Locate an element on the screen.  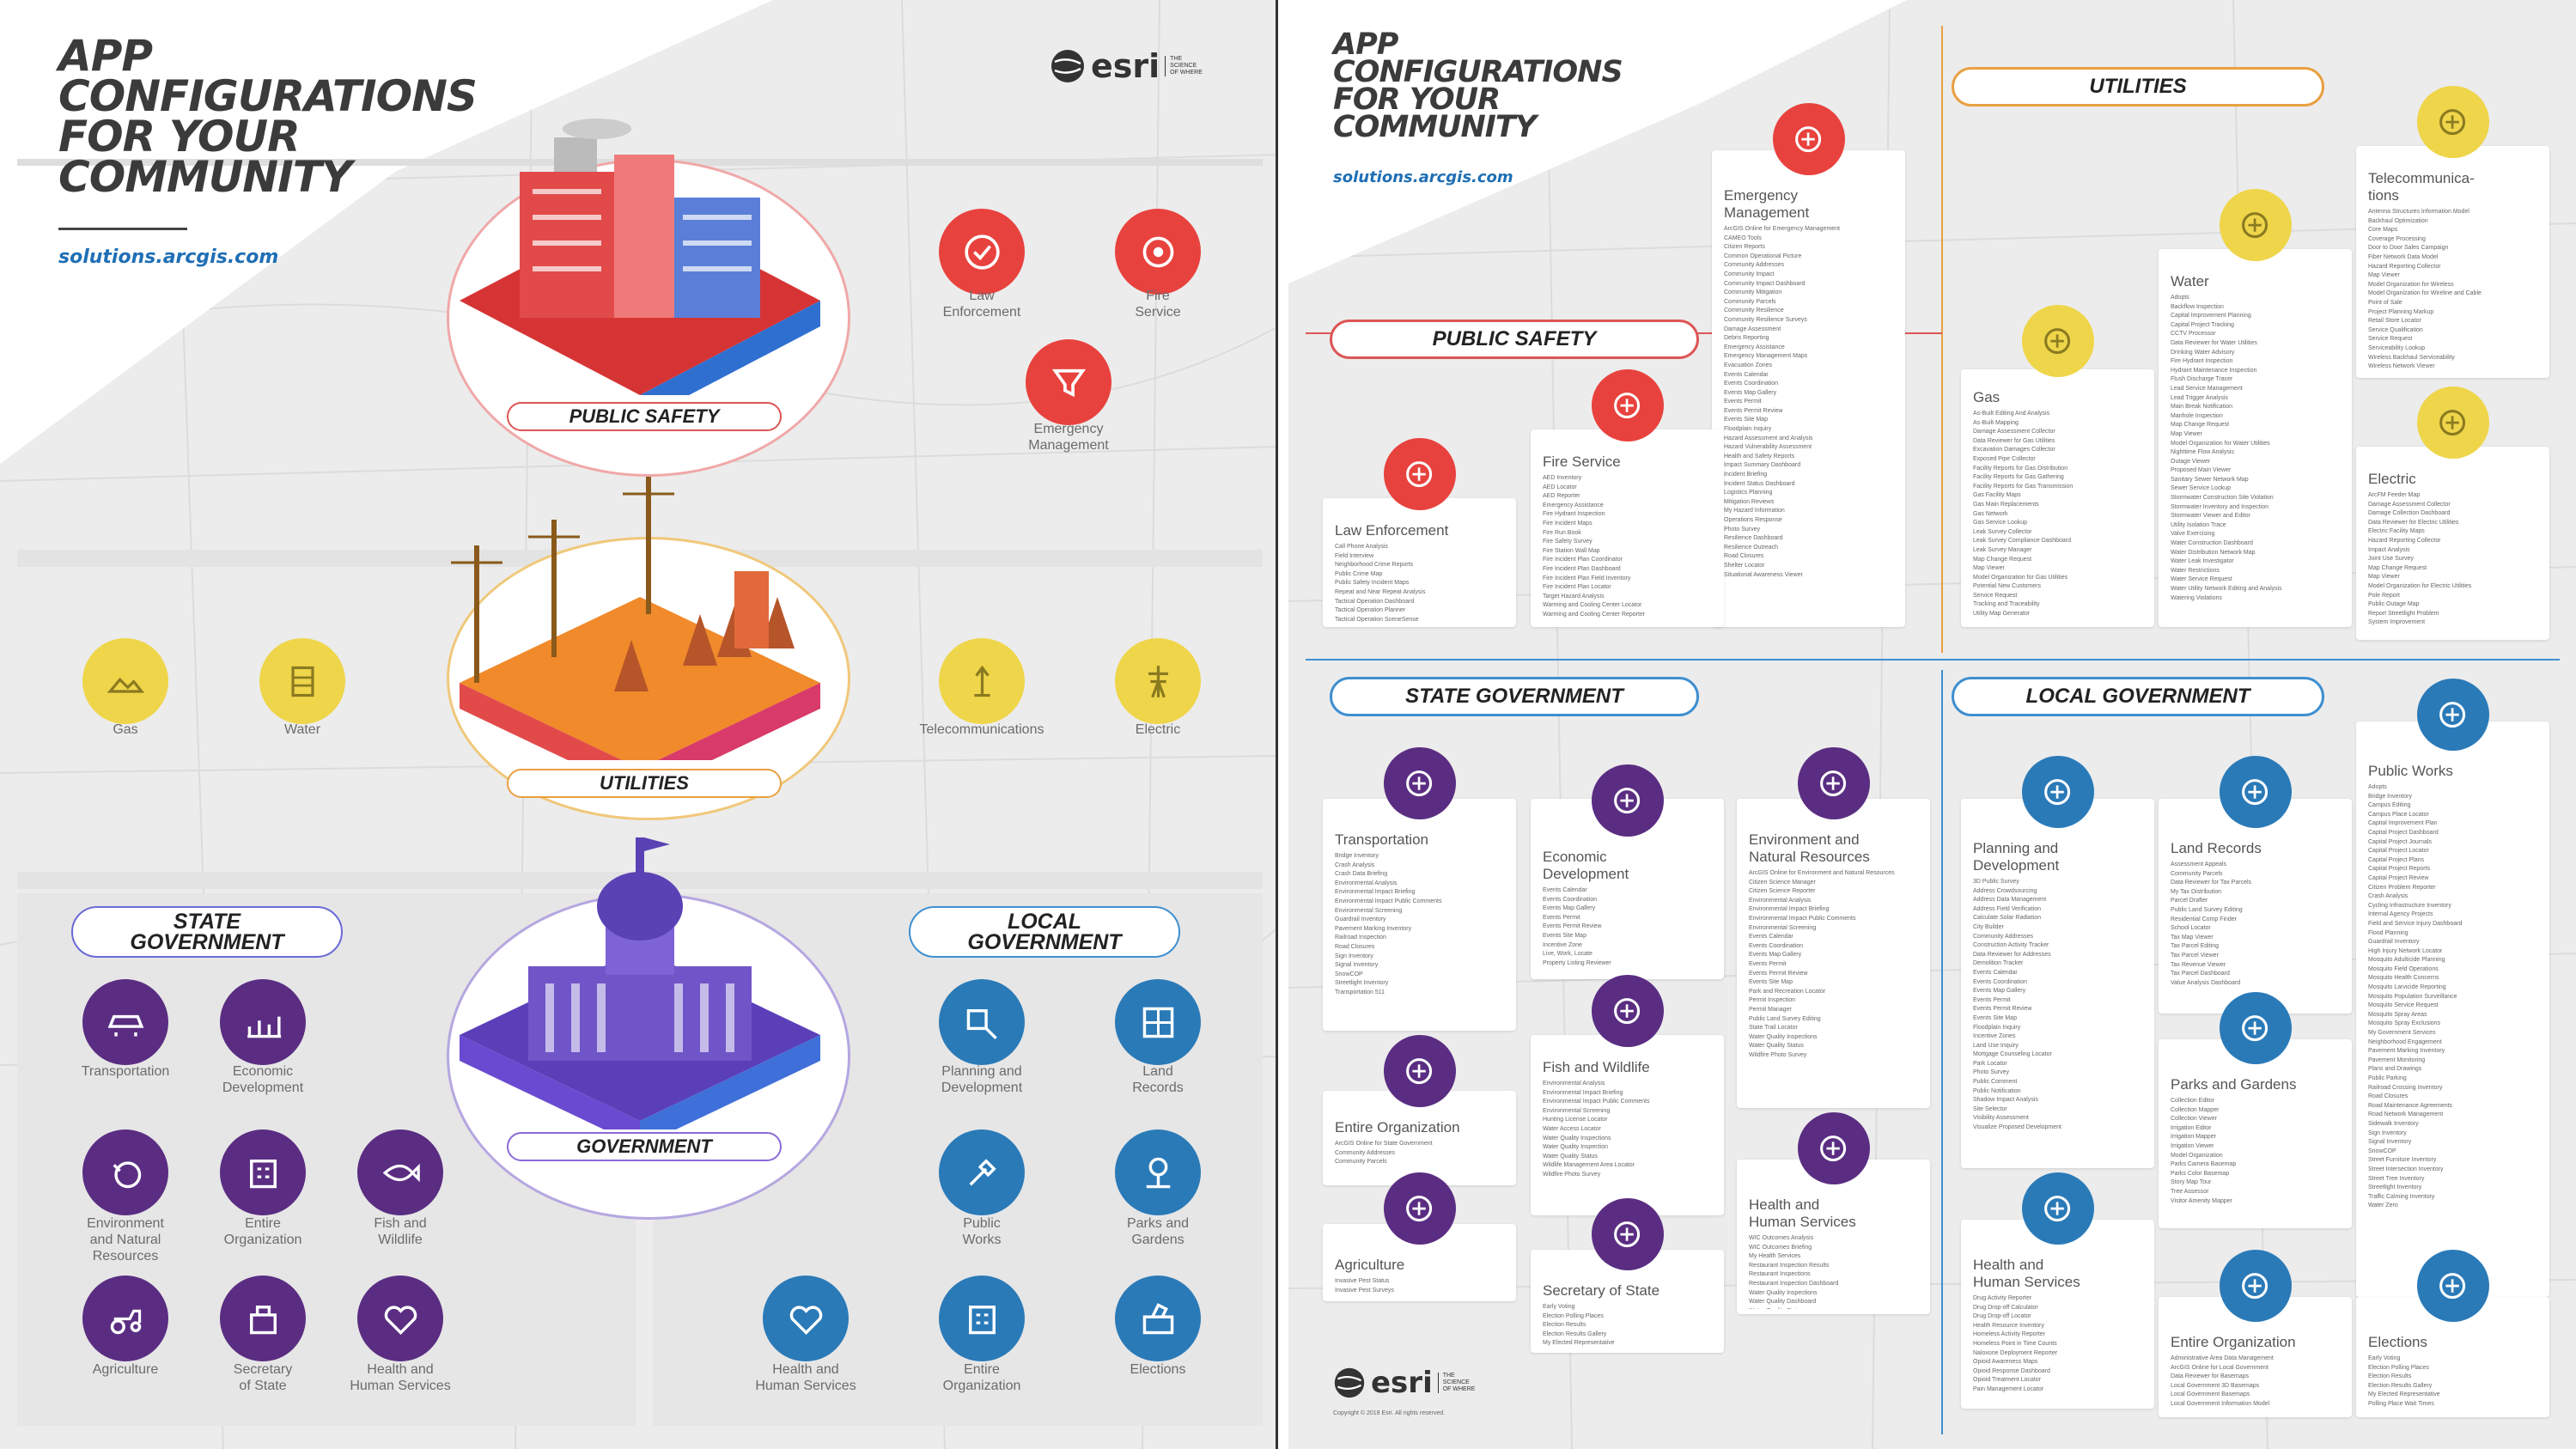
entire-state-card-icon is located at coordinates (1419, 1071).